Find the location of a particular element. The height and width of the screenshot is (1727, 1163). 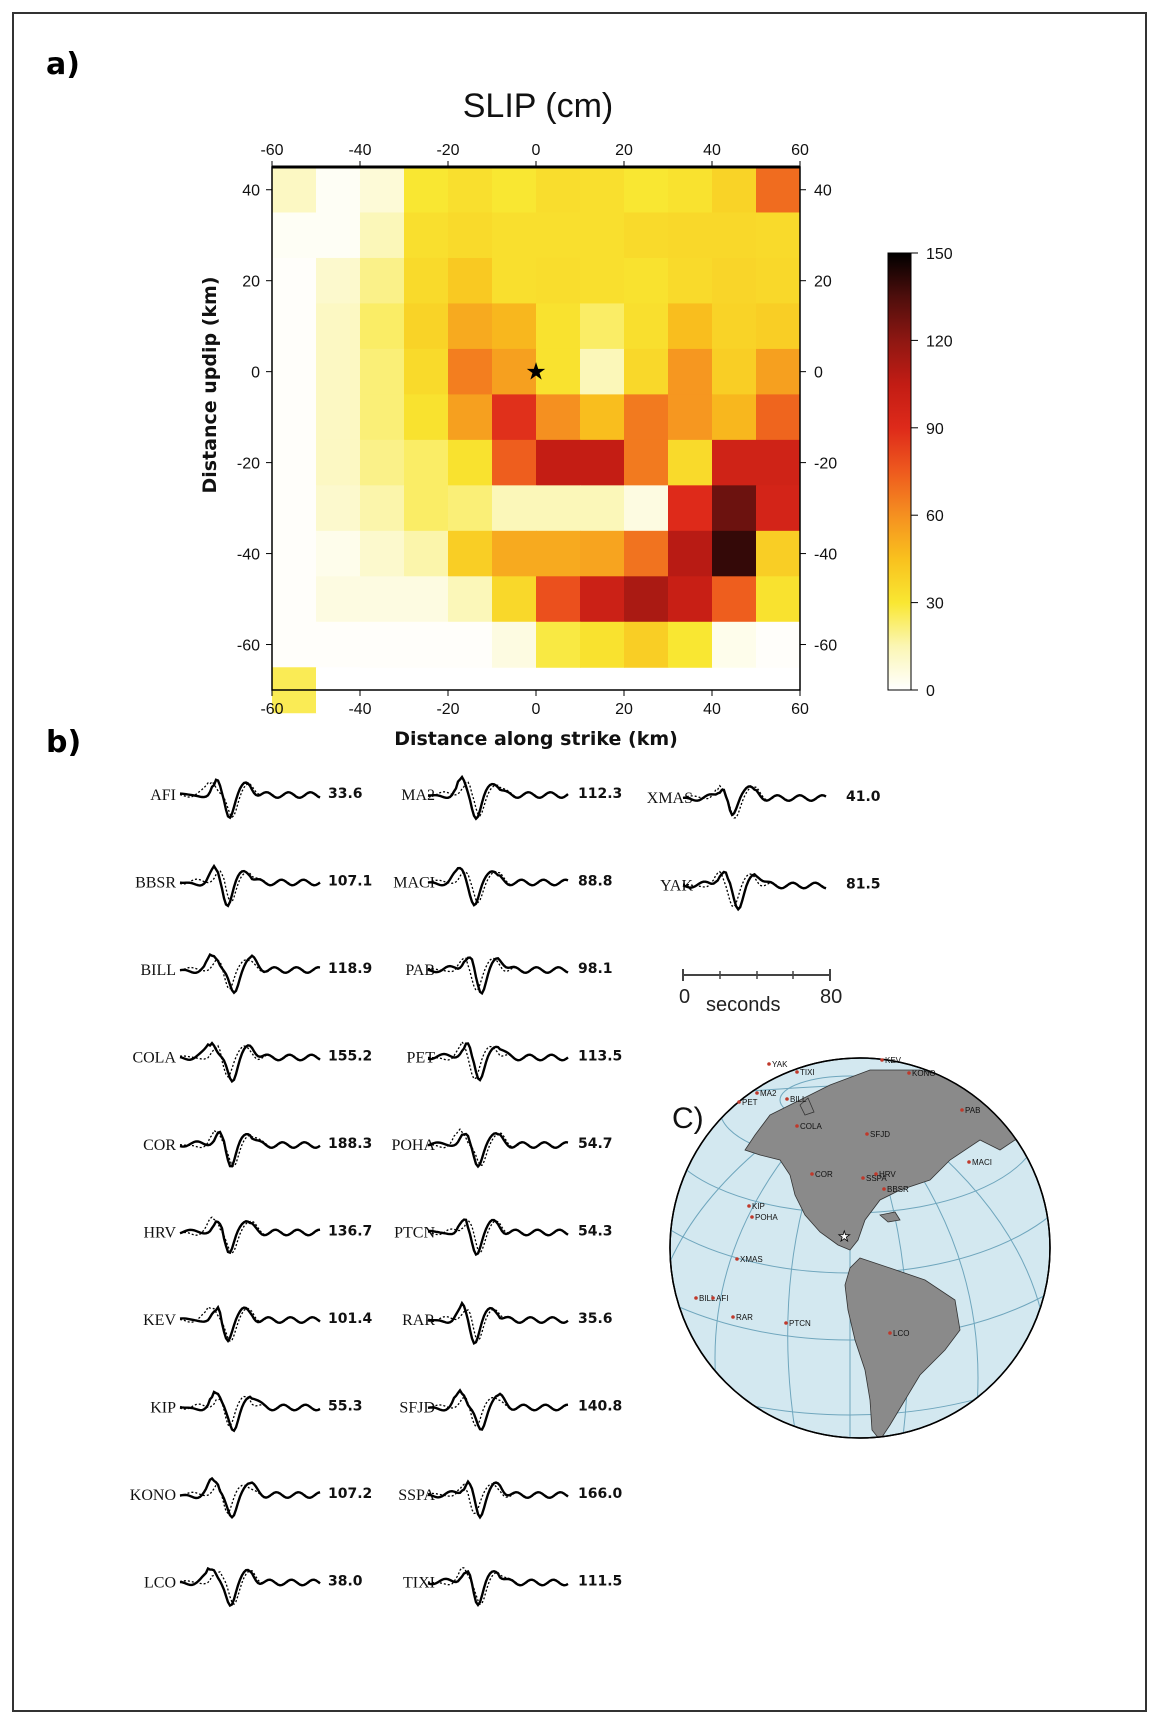

heatmap-cells is located at coordinates (536, 440).